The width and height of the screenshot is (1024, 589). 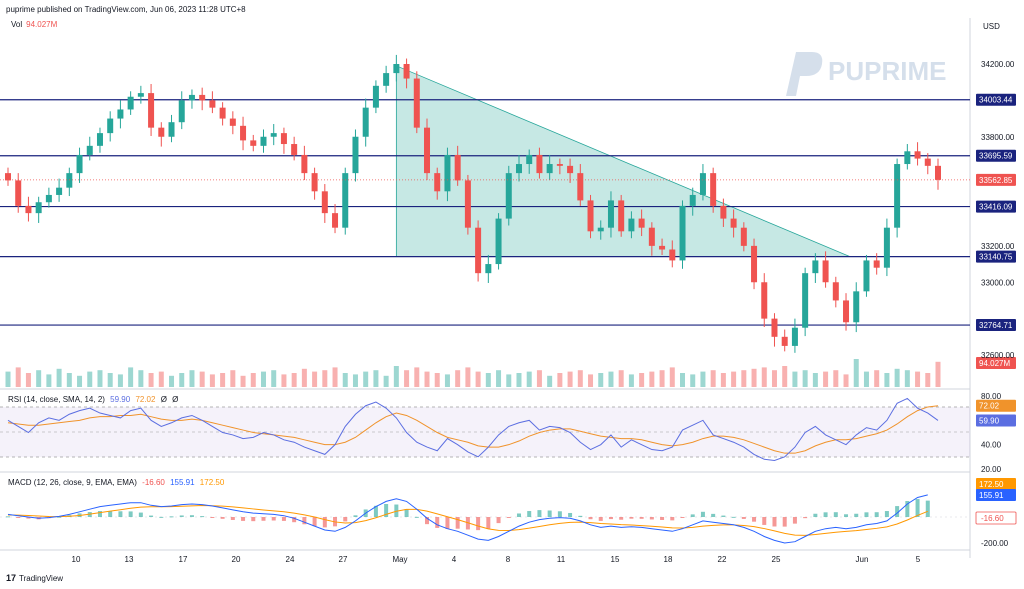 What do you see at coordinates (995, 543) in the screenshot?
I see `macd-tick-label: -200.00` at bounding box center [995, 543].